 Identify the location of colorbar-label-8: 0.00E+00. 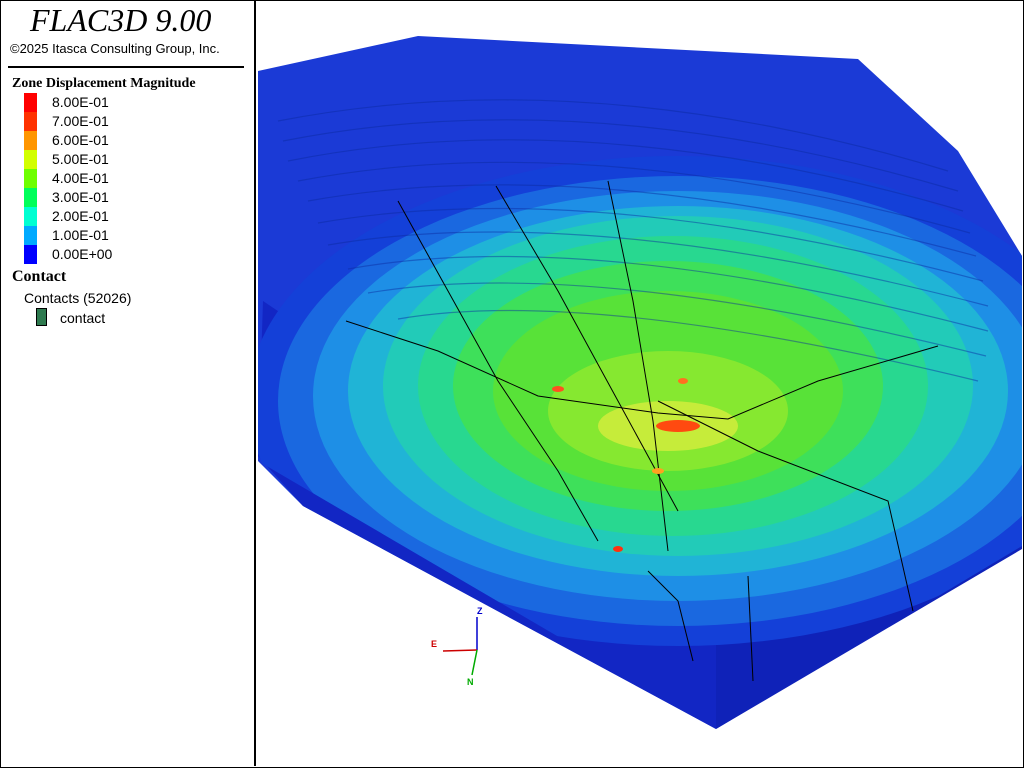
(82, 254).